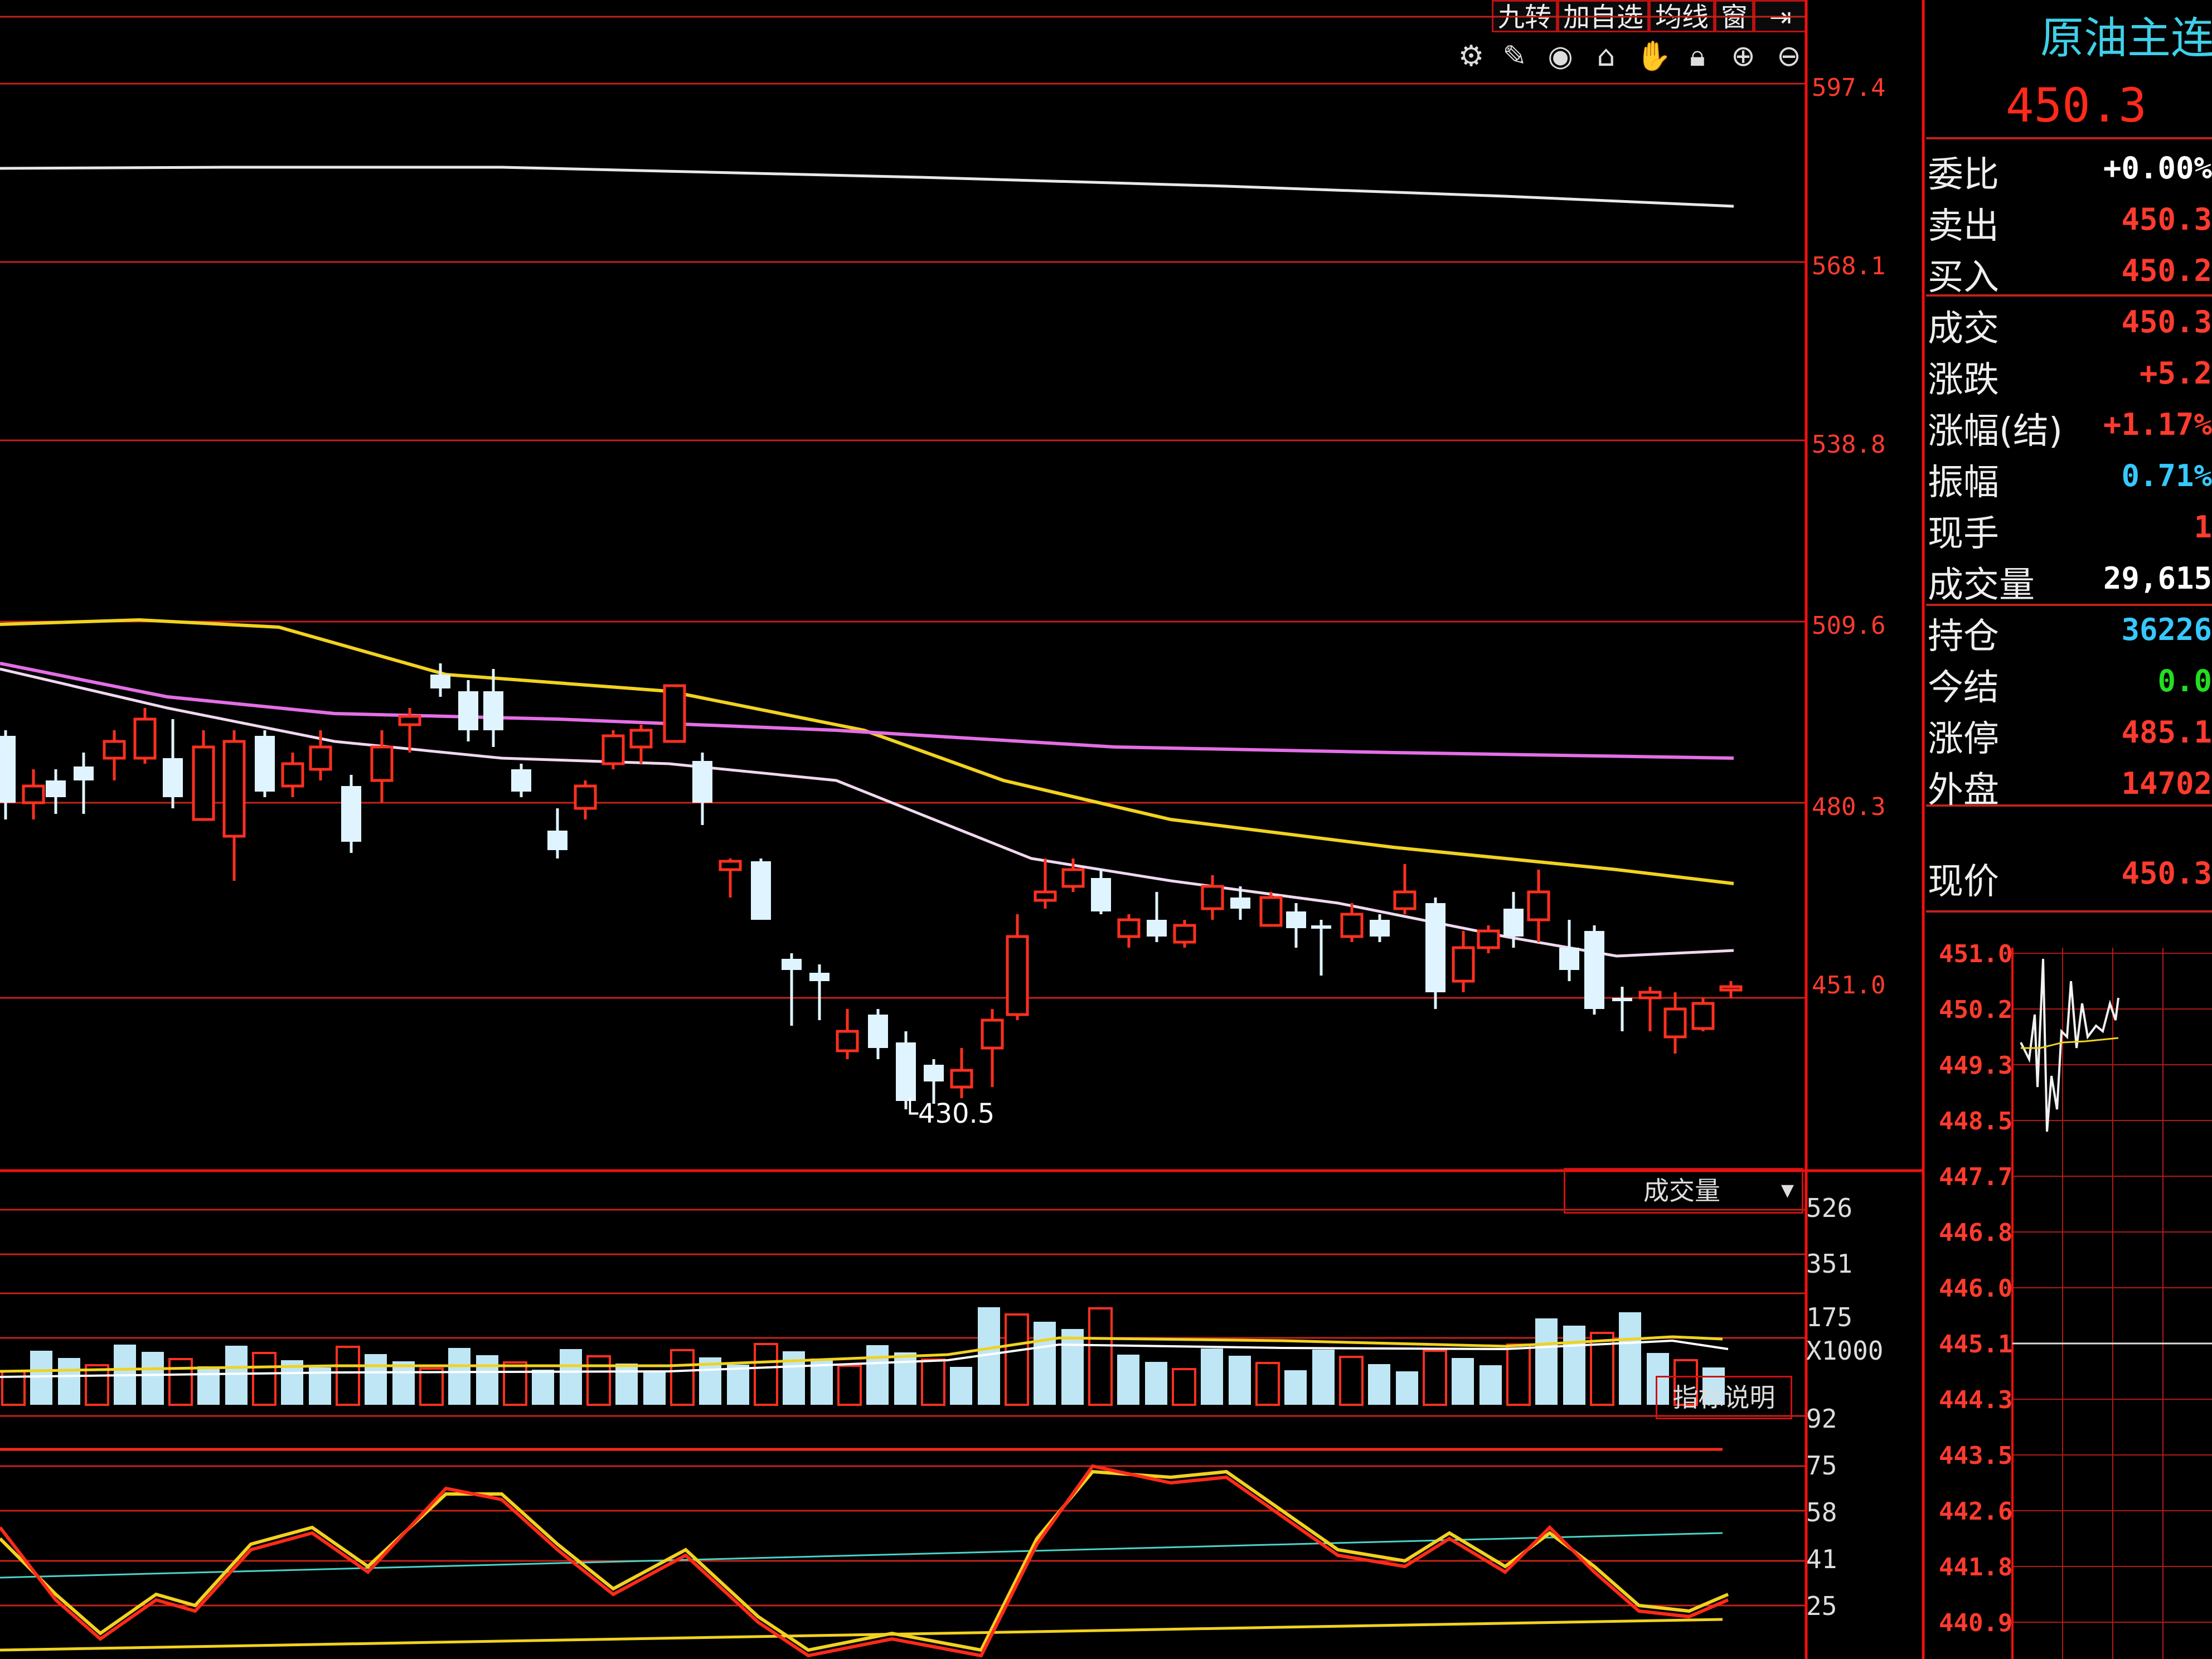 The image size is (2212, 1659). Describe the element at coordinates (1697, 56) in the screenshot. I see `lock-icon: 🔒︎` at that location.